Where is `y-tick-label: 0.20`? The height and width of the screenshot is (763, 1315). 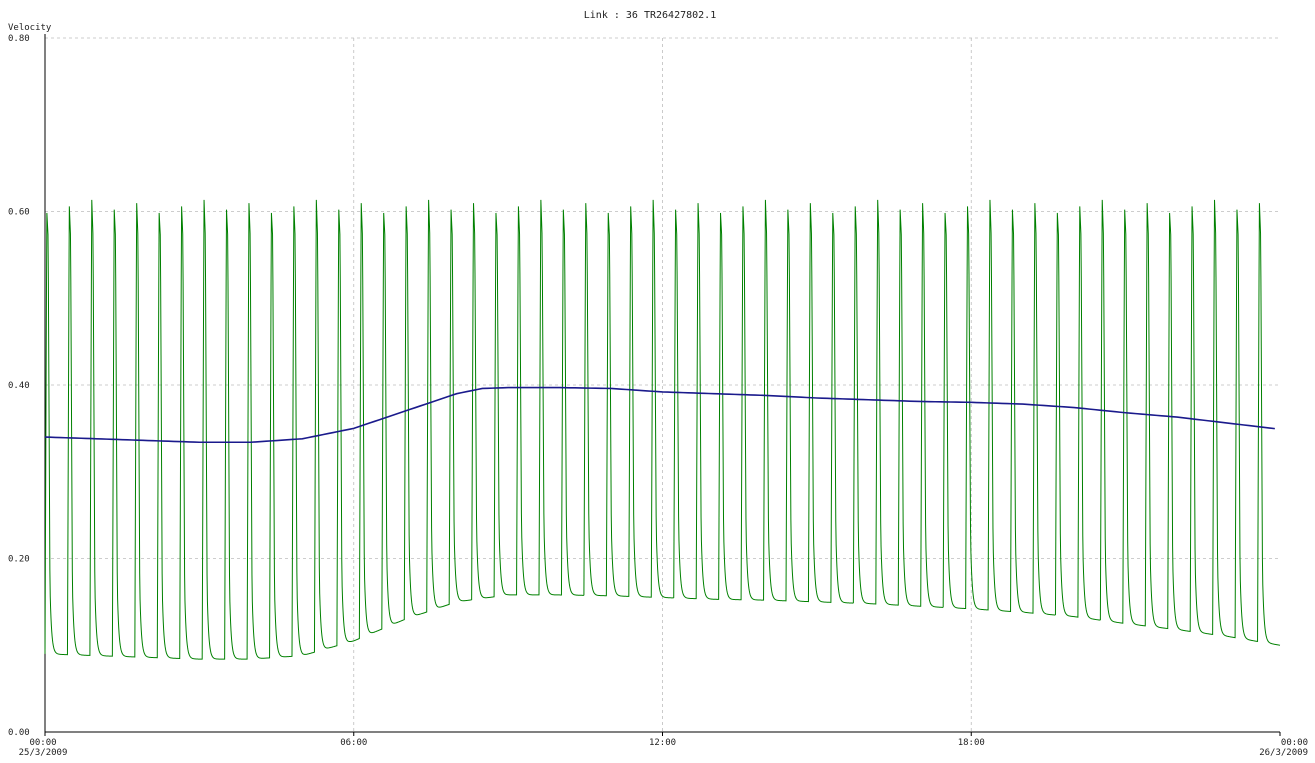 y-tick-label: 0.20 is located at coordinates (19, 560).